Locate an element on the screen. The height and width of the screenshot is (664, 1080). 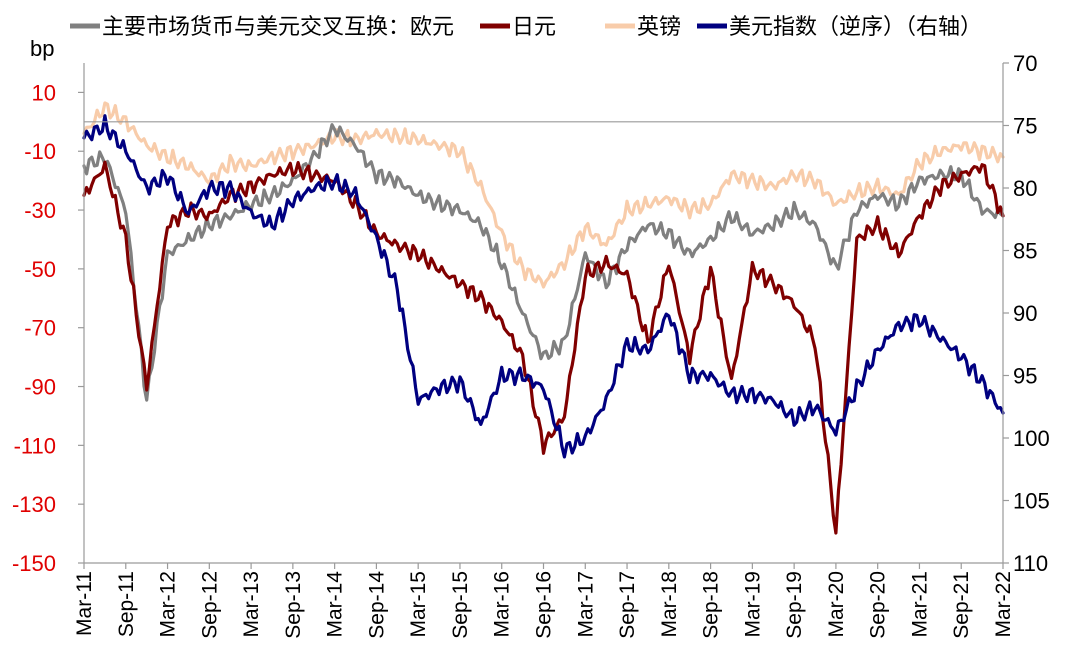
x-tick-label: Mar-14 is located at coordinates (335, 604).